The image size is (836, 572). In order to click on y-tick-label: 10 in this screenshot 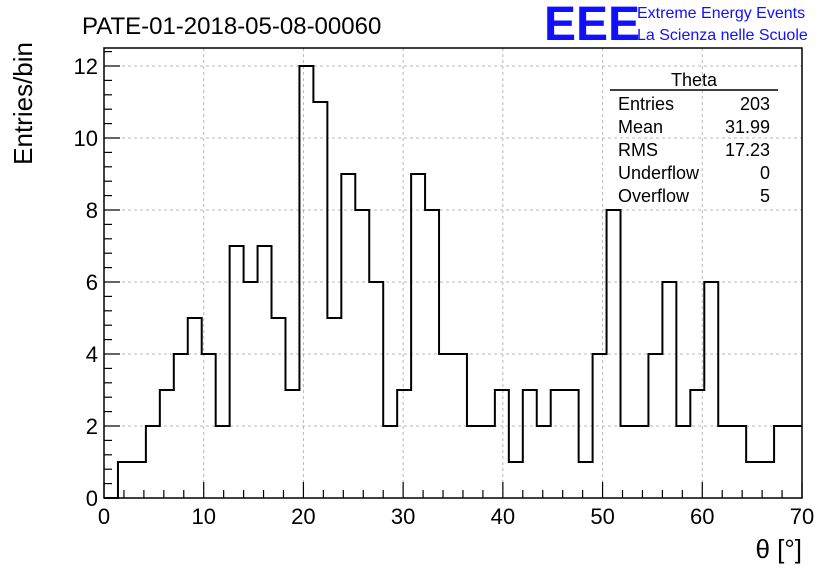, I will do `click(86, 138)`.